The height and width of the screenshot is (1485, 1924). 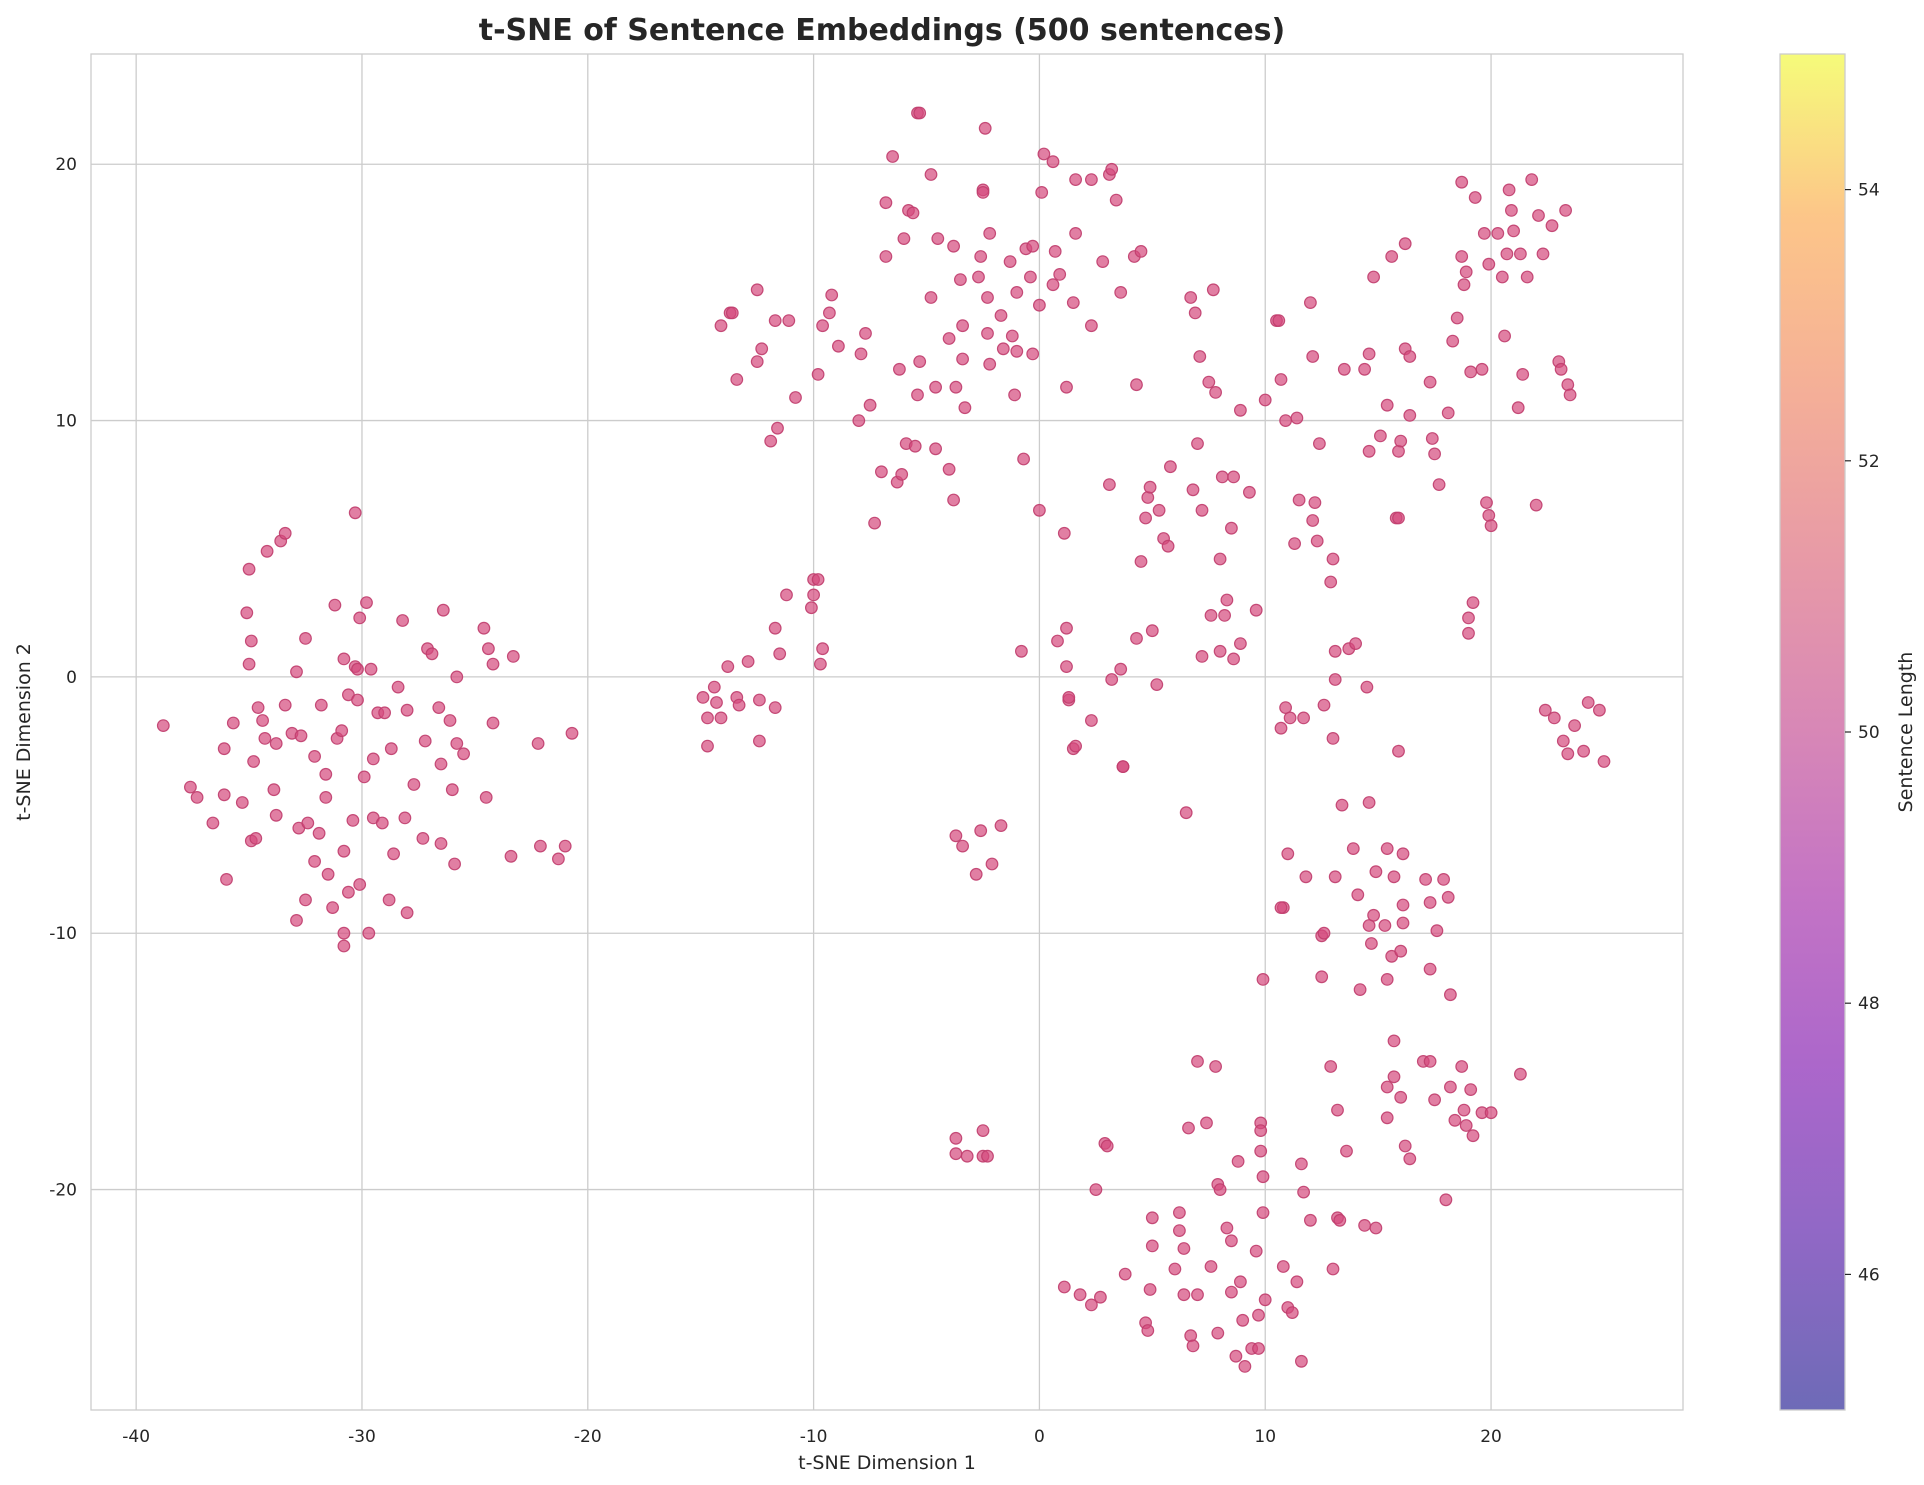 What do you see at coordinates (71, 678) in the screenshot?
I see `y-tick-label: 0` at bounding box center [71, 678].